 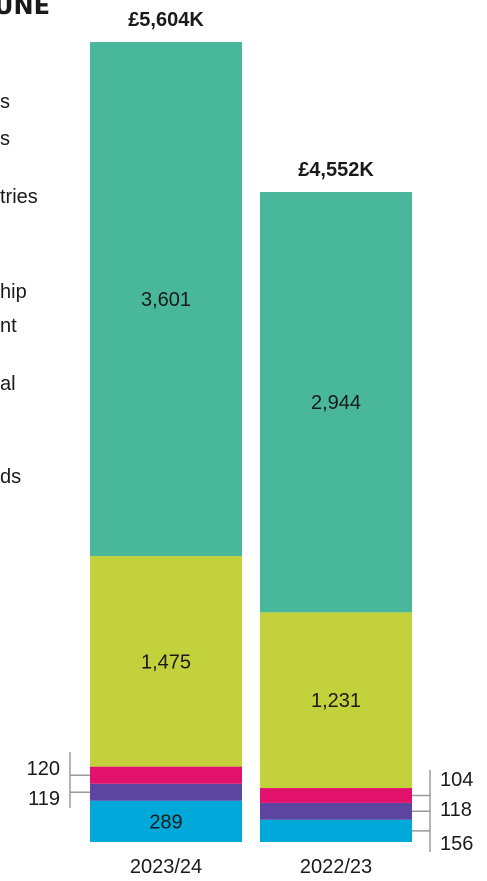 What do you see at coordinates (43, 769) in the screenshot?
I see `data-label-0-2: 120` at bounding box center [43, 769].